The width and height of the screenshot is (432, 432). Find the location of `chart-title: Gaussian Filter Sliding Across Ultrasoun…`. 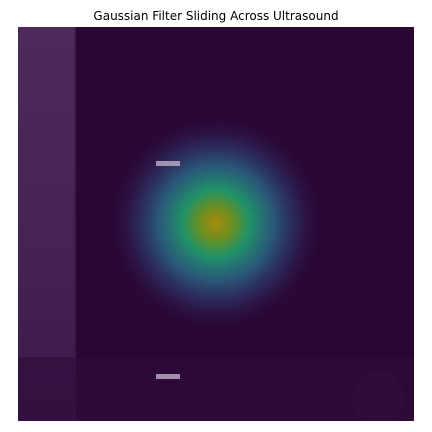

chart-title: Gaussian Filter Sliding Across Ultrasoun… is located at coordinates (216, 16).